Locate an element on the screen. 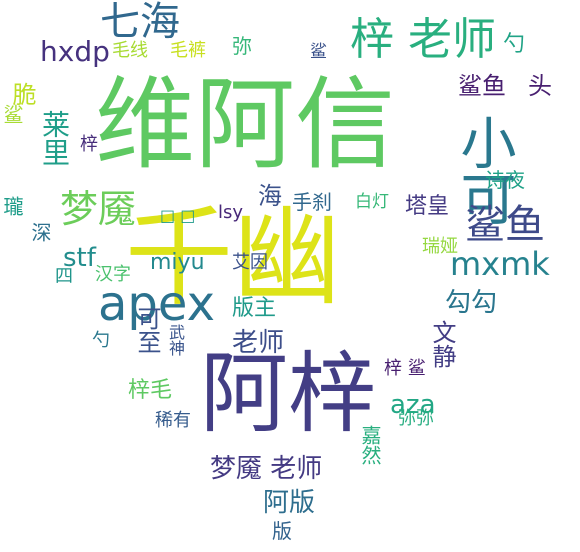 The height and width of the screenshot is (552, 580). word-miyu: miyu is located at coordinates (177, 262).